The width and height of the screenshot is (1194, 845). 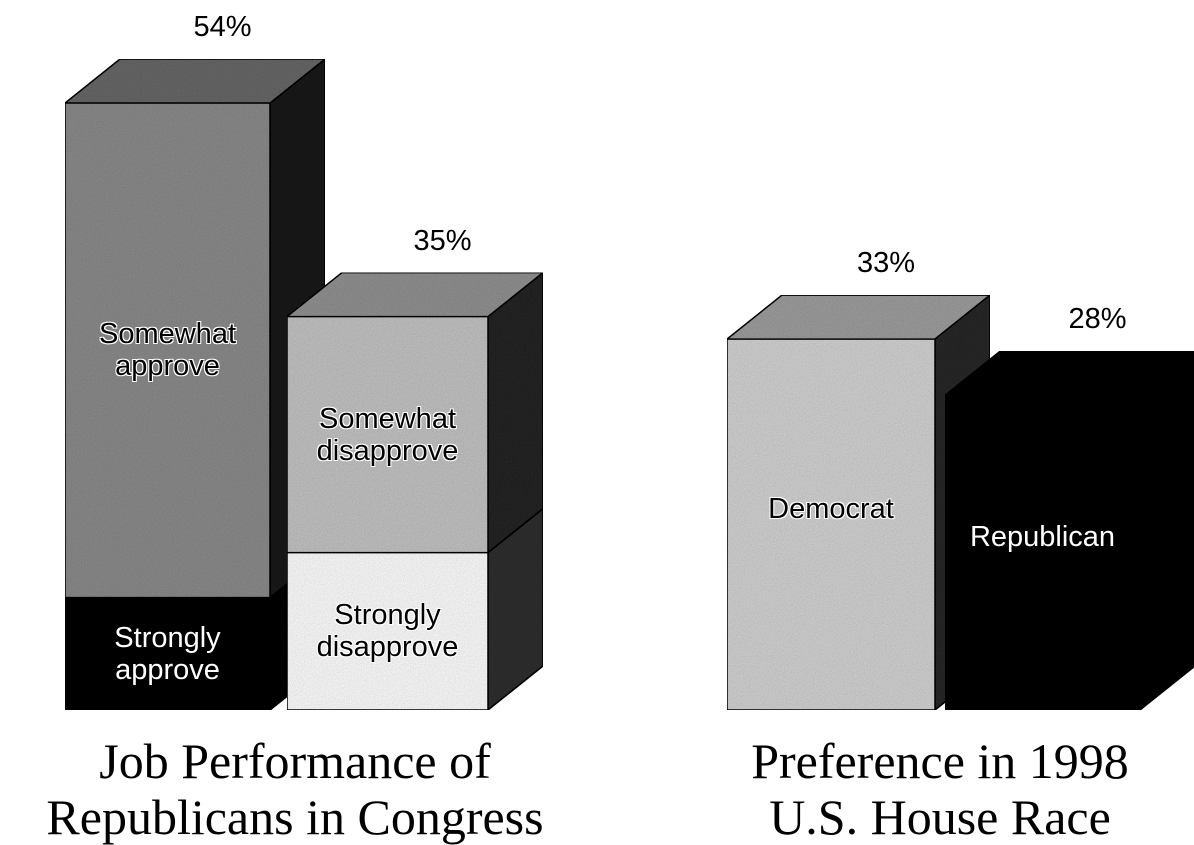 What do you see at coordinates (886, 263) in the screenshot?
I see `value-label: 33%` at bounding box center [886, 263].